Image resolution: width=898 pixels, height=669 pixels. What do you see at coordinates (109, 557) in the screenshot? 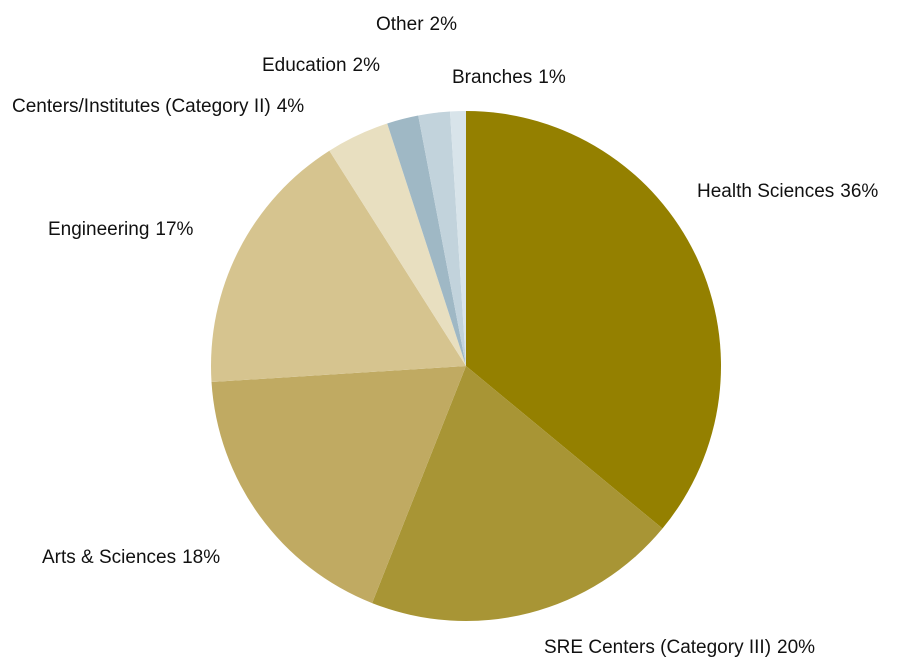
I see `slice-label-name: Arts & Sciences` at bounding box center [109, 557].